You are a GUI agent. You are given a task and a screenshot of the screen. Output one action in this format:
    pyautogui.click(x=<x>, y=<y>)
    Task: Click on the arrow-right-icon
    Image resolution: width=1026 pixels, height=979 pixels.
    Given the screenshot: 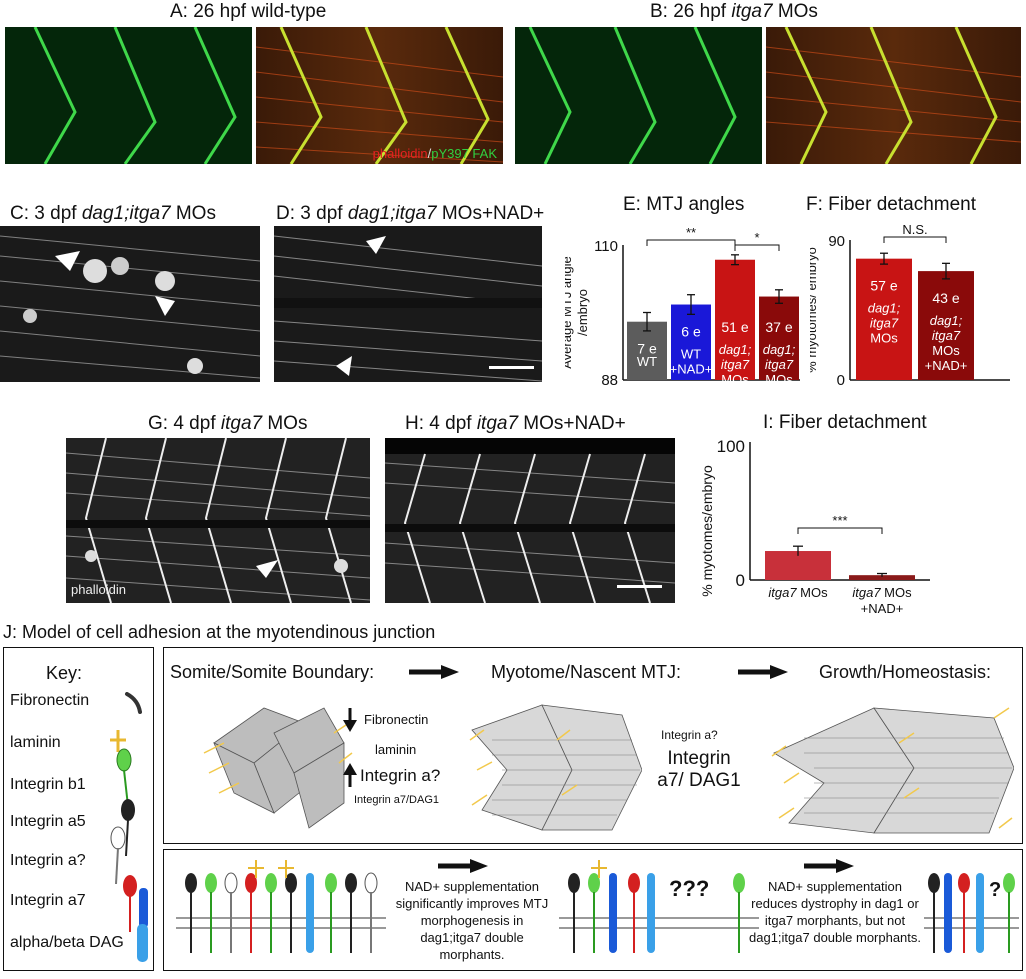 What is the action you would take?
    pyautogui.click(x=763, y=672)
    